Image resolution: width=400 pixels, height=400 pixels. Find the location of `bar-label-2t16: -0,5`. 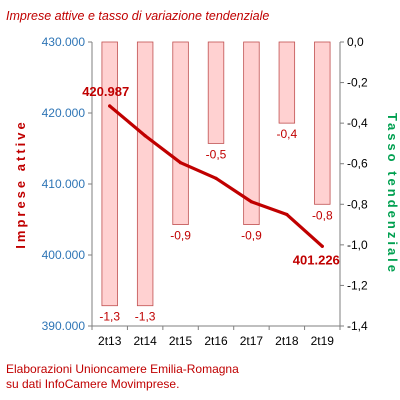

bar-label-2t16: -0,5 is located at coordinates (216, 154).